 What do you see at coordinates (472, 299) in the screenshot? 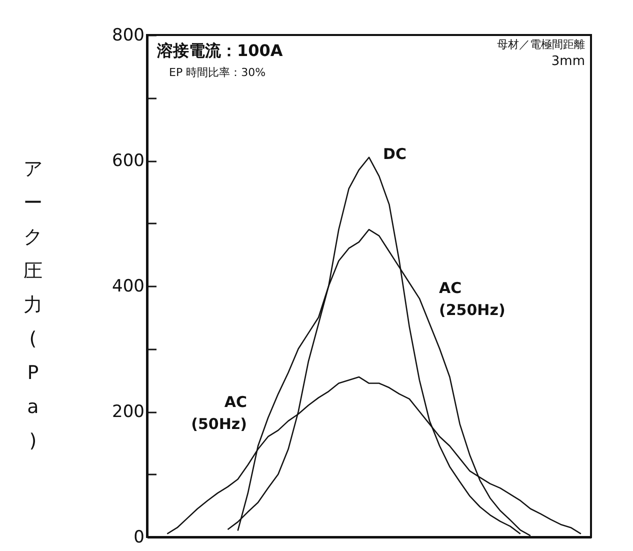
I see `series-label: AC (250Hz)` at bounding box center [472, 299].